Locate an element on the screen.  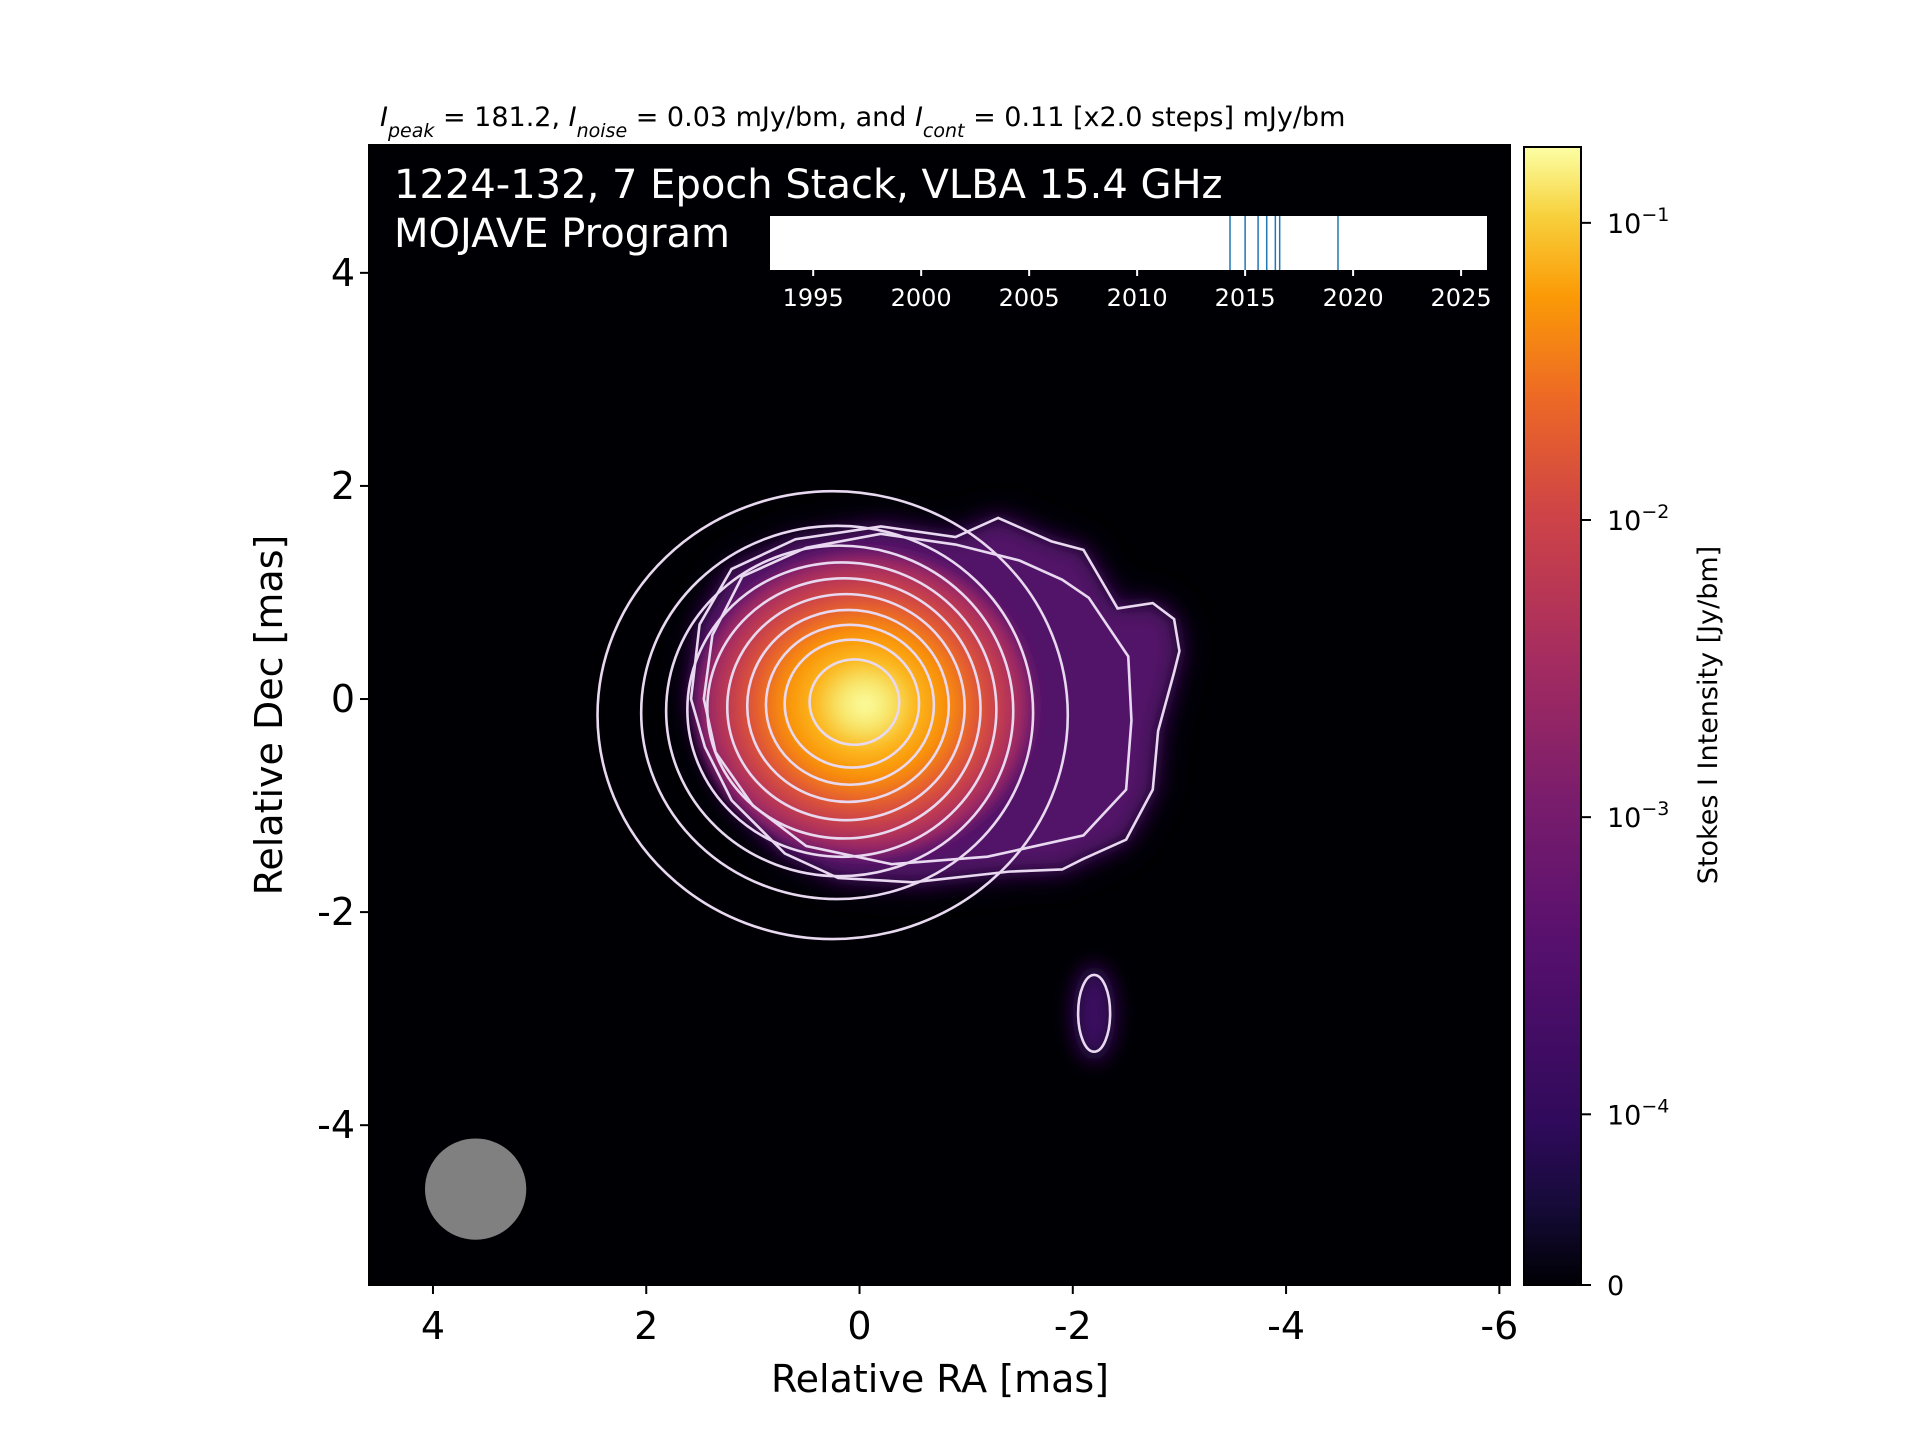
timeline-tick-label-2: 2005 is located at coordinates (1029, 298).